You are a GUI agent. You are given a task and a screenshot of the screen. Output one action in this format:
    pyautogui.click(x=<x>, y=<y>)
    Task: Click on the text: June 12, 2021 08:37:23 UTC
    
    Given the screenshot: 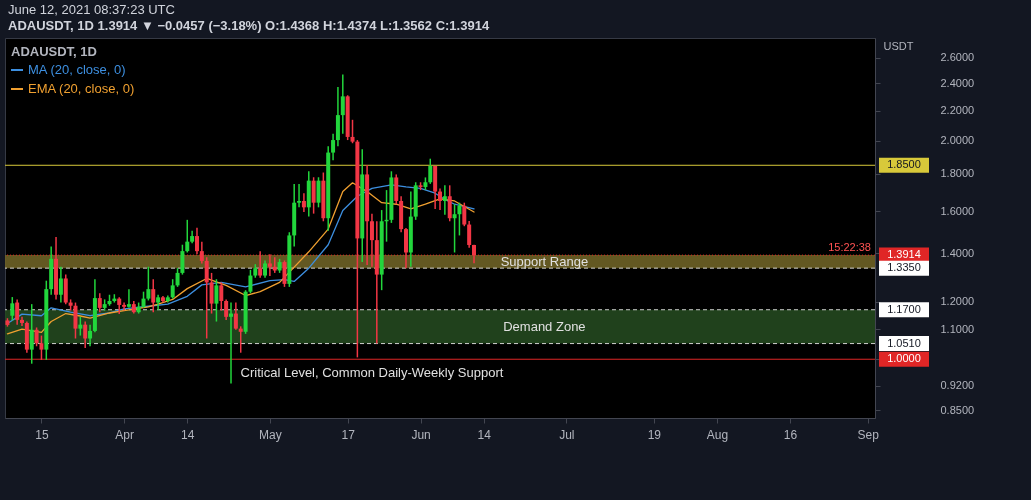 What is the action you would take?
    pyautogui.click(x=92, y=10)
    